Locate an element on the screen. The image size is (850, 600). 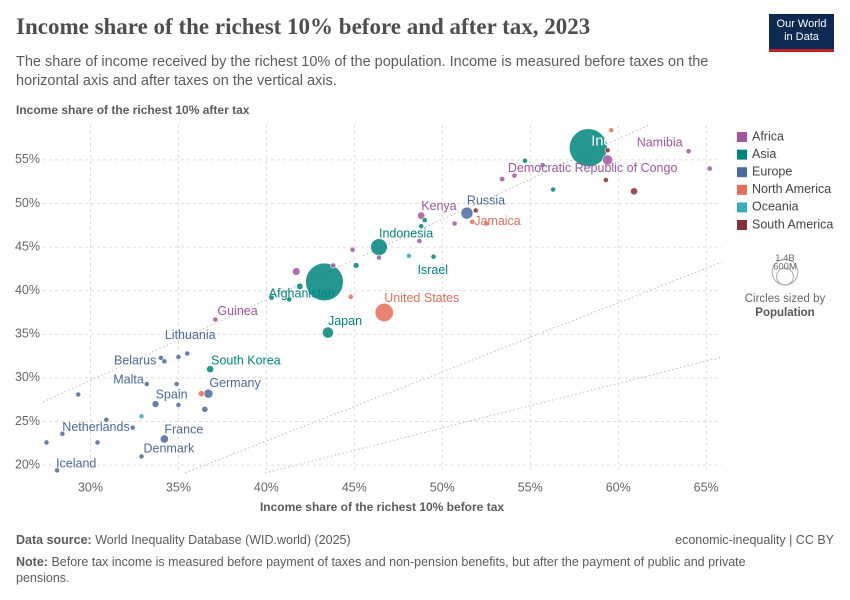
logo: Our World in Data is located at coordinates (801, 33).